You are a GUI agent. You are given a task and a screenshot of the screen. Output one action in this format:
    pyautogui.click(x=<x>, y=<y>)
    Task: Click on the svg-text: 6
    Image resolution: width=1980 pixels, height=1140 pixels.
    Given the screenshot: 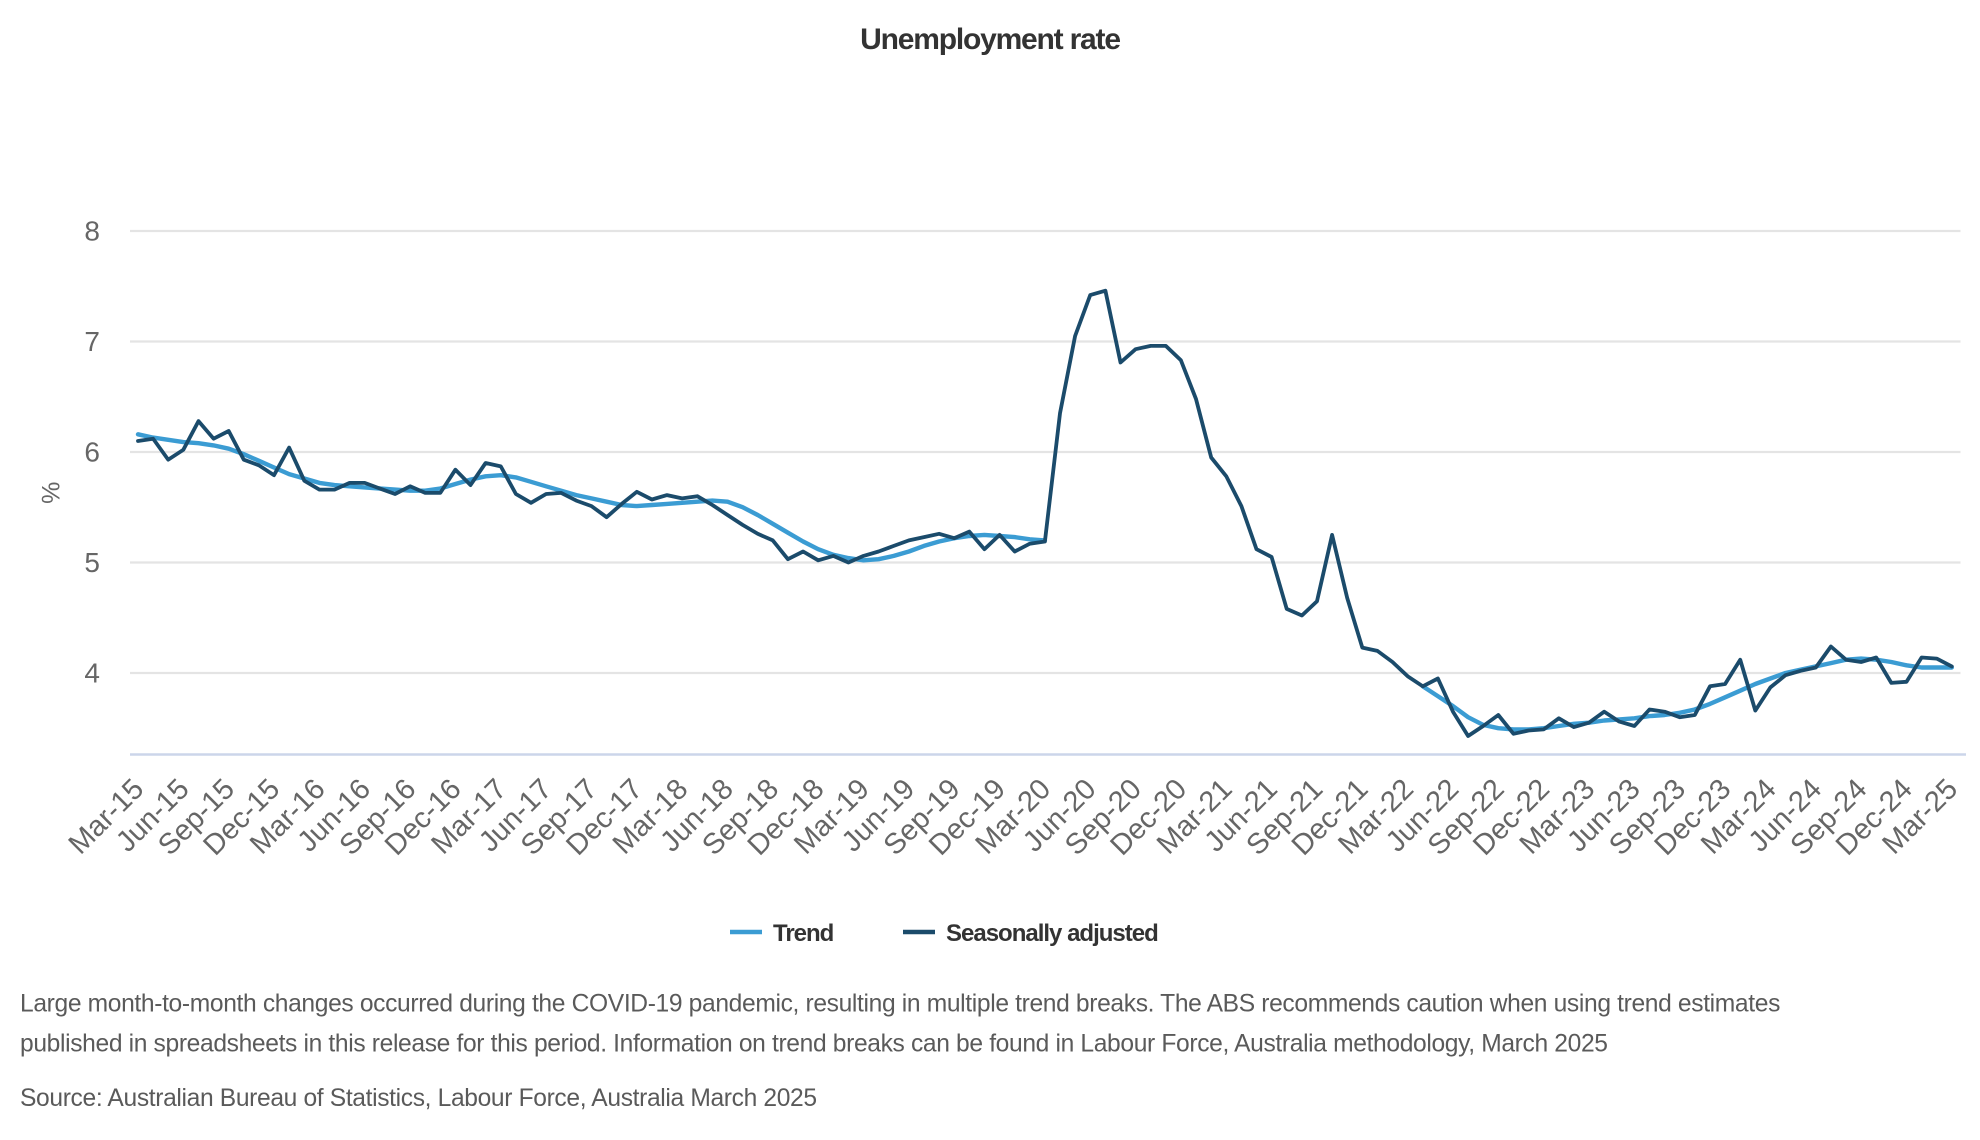 What is the action you would take?
    pyautogui.click(x=92, y=452)
    